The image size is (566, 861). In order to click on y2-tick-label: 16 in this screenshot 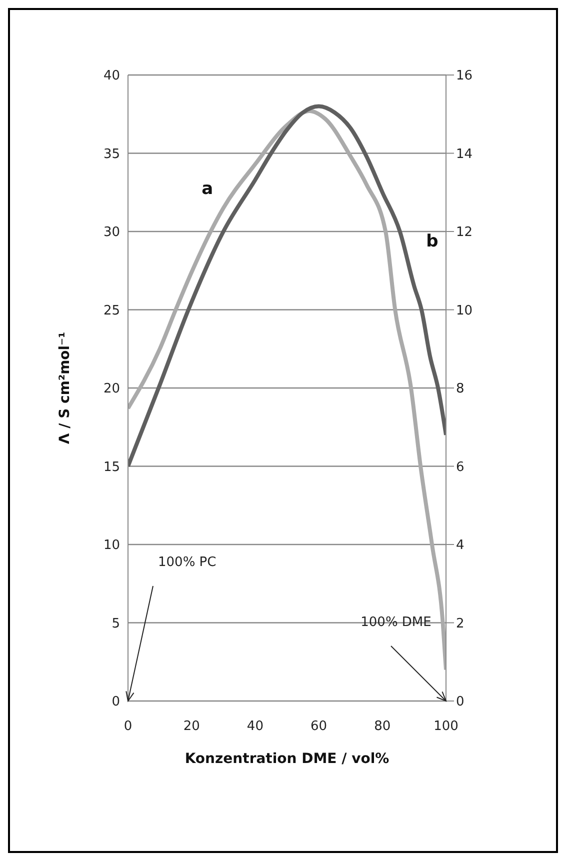, I will do `click(464, 76)`.